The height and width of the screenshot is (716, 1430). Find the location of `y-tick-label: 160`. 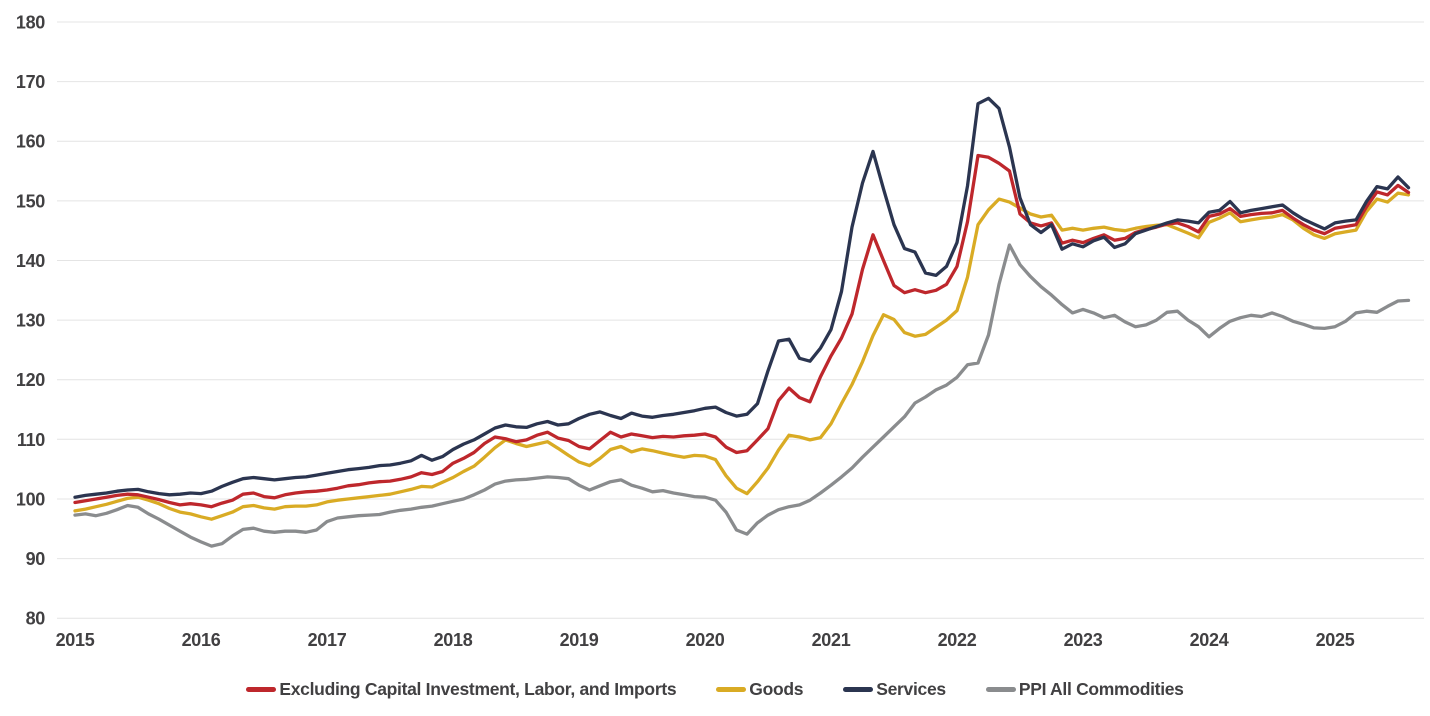

y-tick-label: 160 is located at coordinates (30, 142).